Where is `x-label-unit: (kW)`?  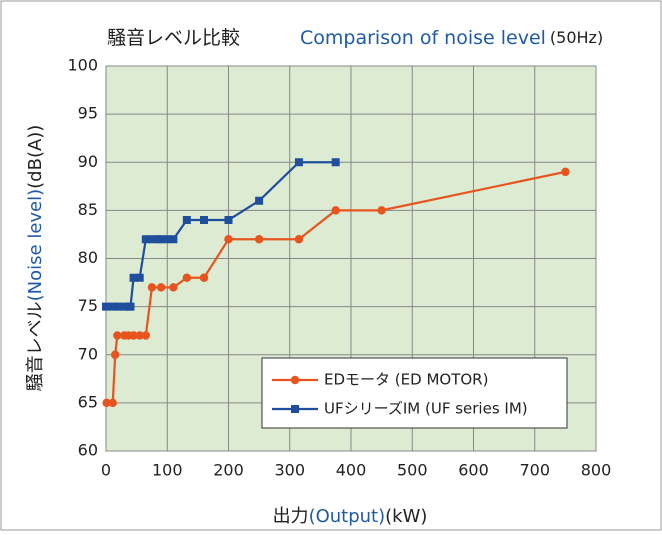 x-label-unit: (kW) is located at coordinates (406, 516).